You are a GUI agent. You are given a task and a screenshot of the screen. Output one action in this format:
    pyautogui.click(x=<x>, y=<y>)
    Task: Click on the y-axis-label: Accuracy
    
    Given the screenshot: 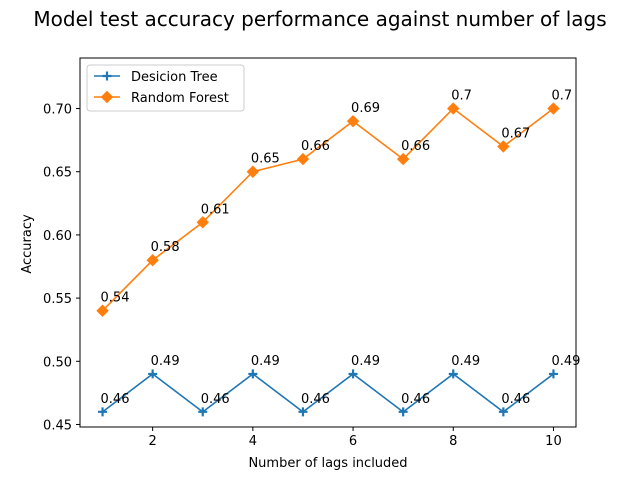 What is the action you would take?
    pyautogui.click(x=27, y=244)
    